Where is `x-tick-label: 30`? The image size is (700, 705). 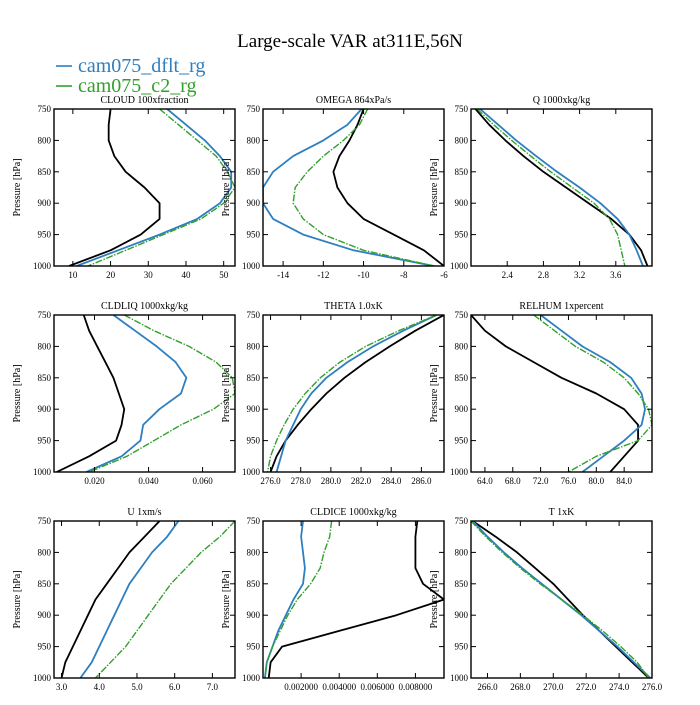
x-tick-label: 30 is located at coordinates (149, 275).